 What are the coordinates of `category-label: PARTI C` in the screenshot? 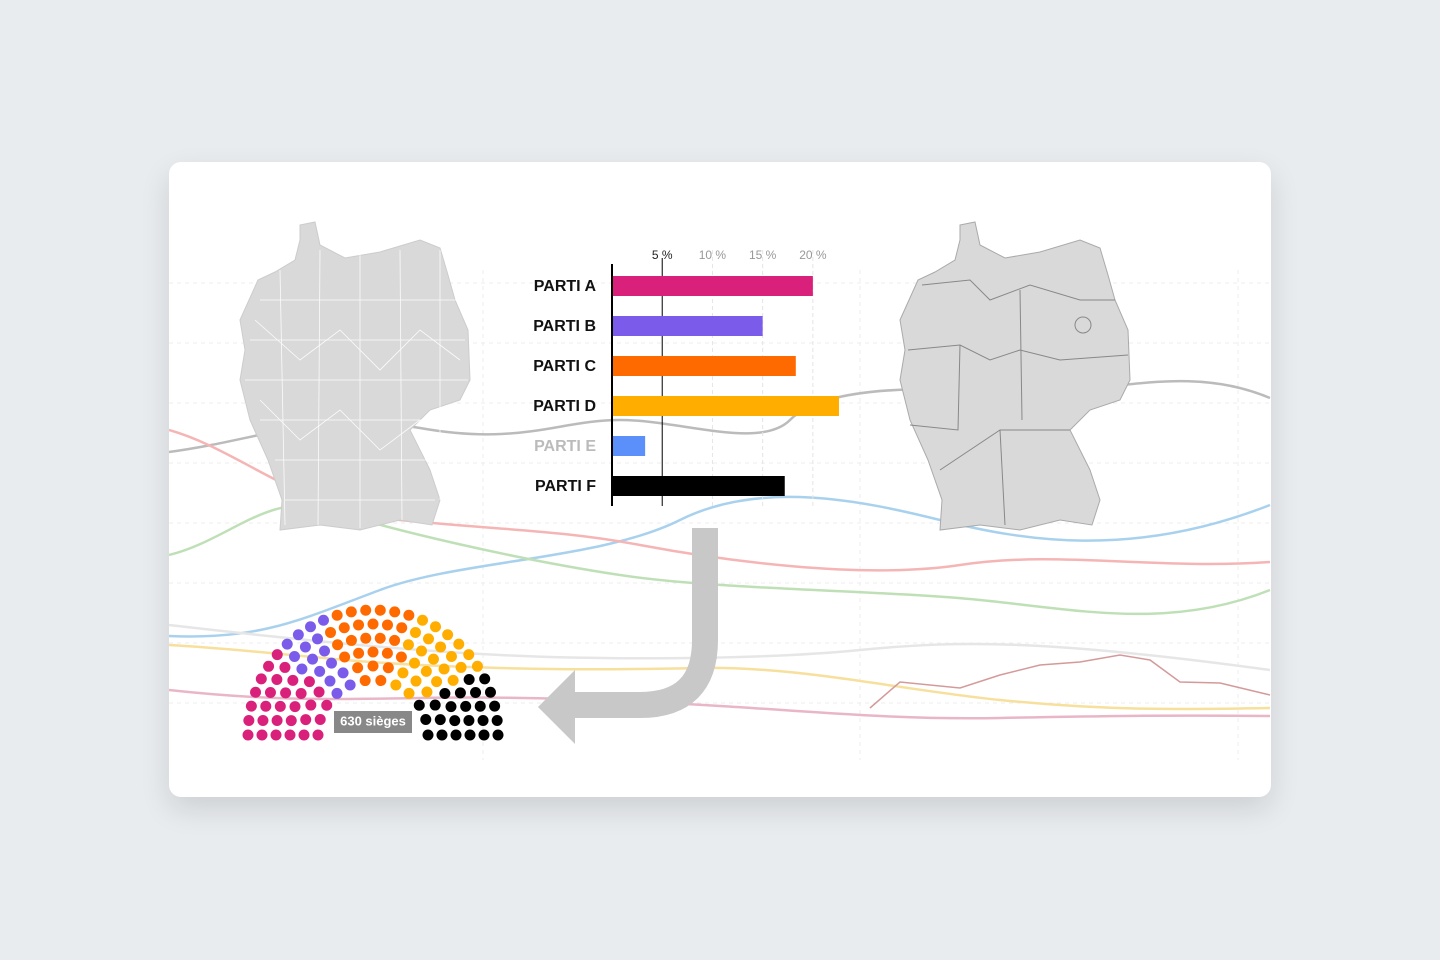 It's located at (564, 366).